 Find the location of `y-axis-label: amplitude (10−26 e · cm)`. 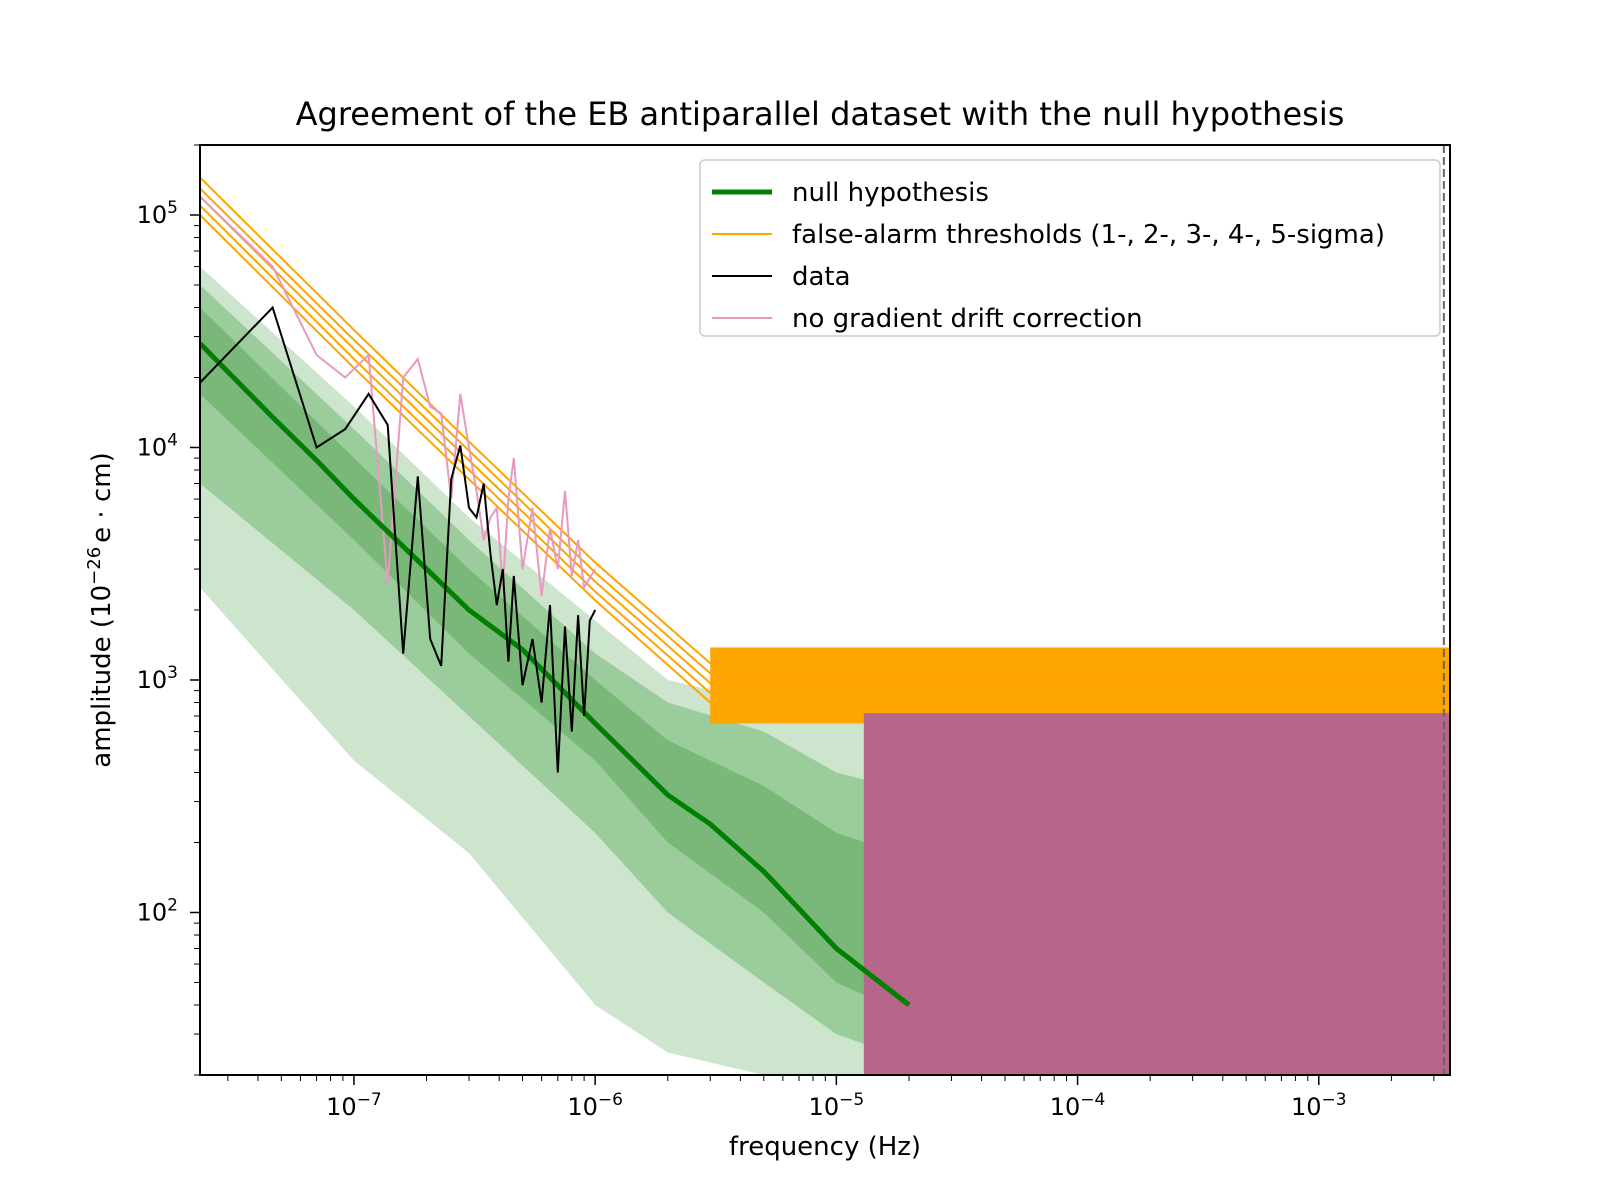

y-axis-label: amplitude (10−26 e · cm) is located at coordinates (100, 609).